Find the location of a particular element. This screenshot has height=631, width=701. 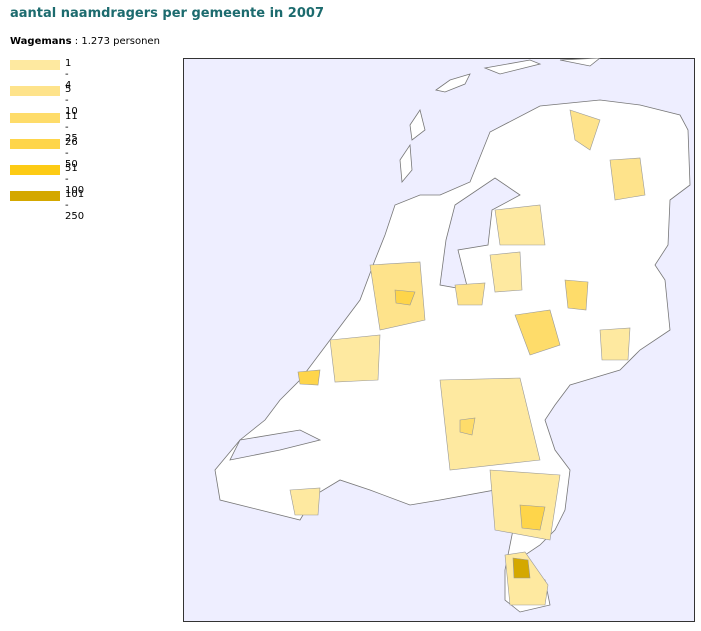

legend-label: 11 - 25 is located at coordinates (71, 127).